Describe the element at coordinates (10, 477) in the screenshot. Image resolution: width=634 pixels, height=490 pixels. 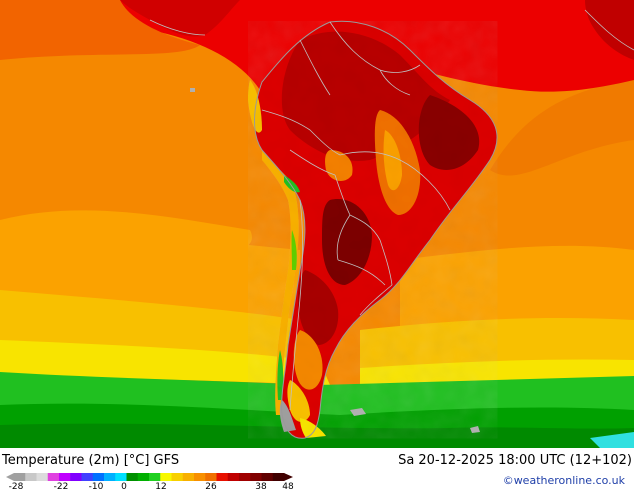
I see `scale-arrow-left` at that location.